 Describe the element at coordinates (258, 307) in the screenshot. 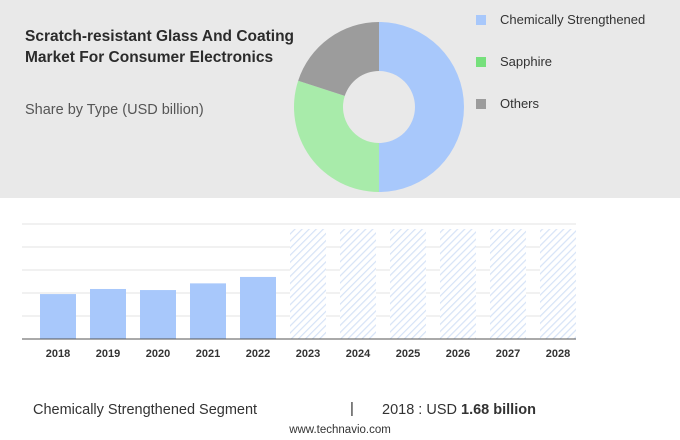

I see `bar-2022` at that location.